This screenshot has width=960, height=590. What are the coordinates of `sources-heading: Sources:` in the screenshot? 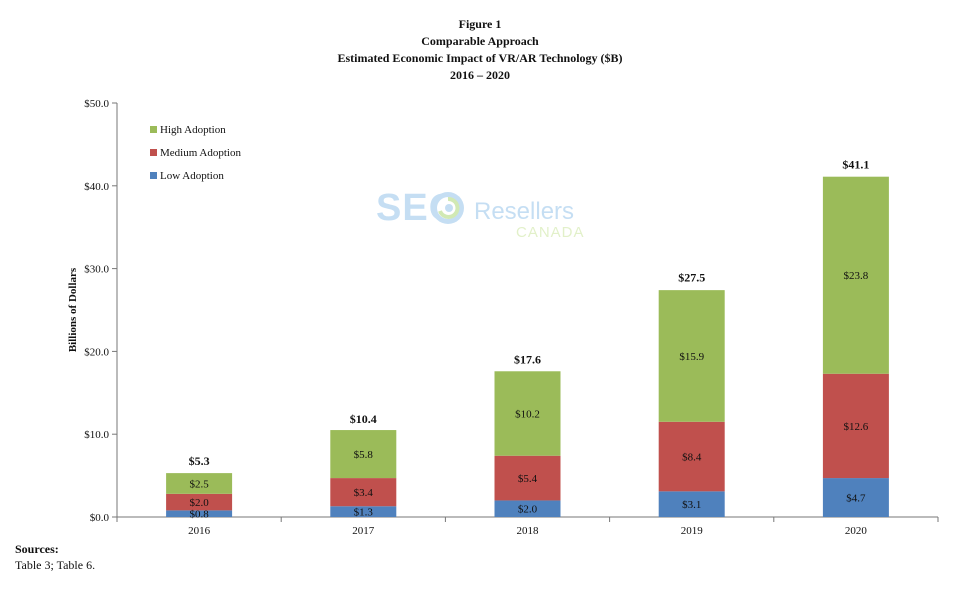 It's located at (37, 549).